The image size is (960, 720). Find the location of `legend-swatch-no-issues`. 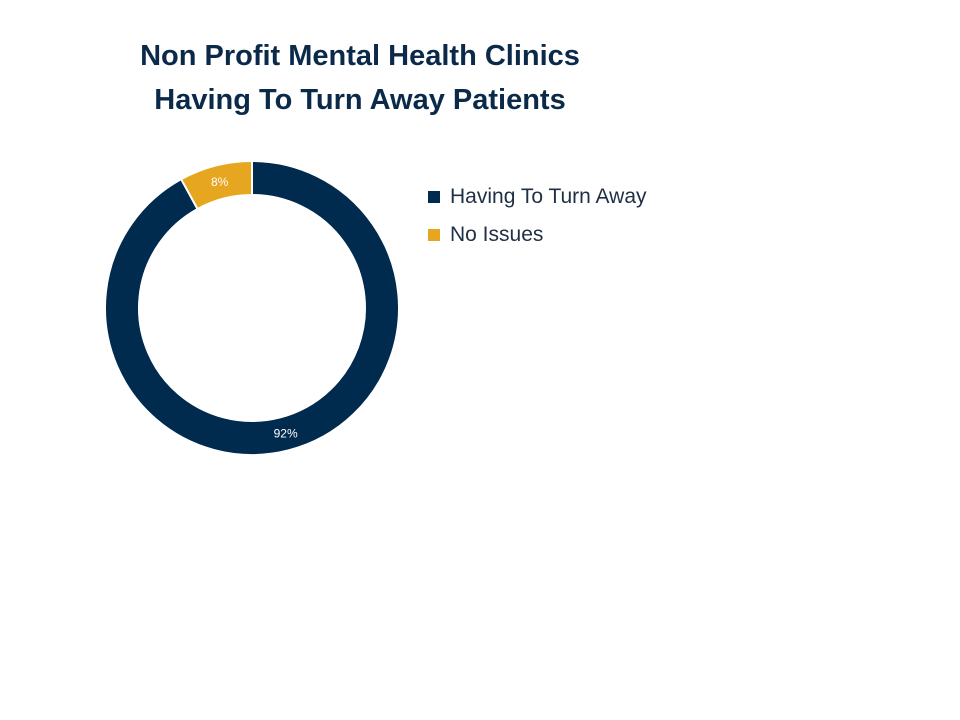

legend-swatch-no-issues is located at coordinates (434, 235).